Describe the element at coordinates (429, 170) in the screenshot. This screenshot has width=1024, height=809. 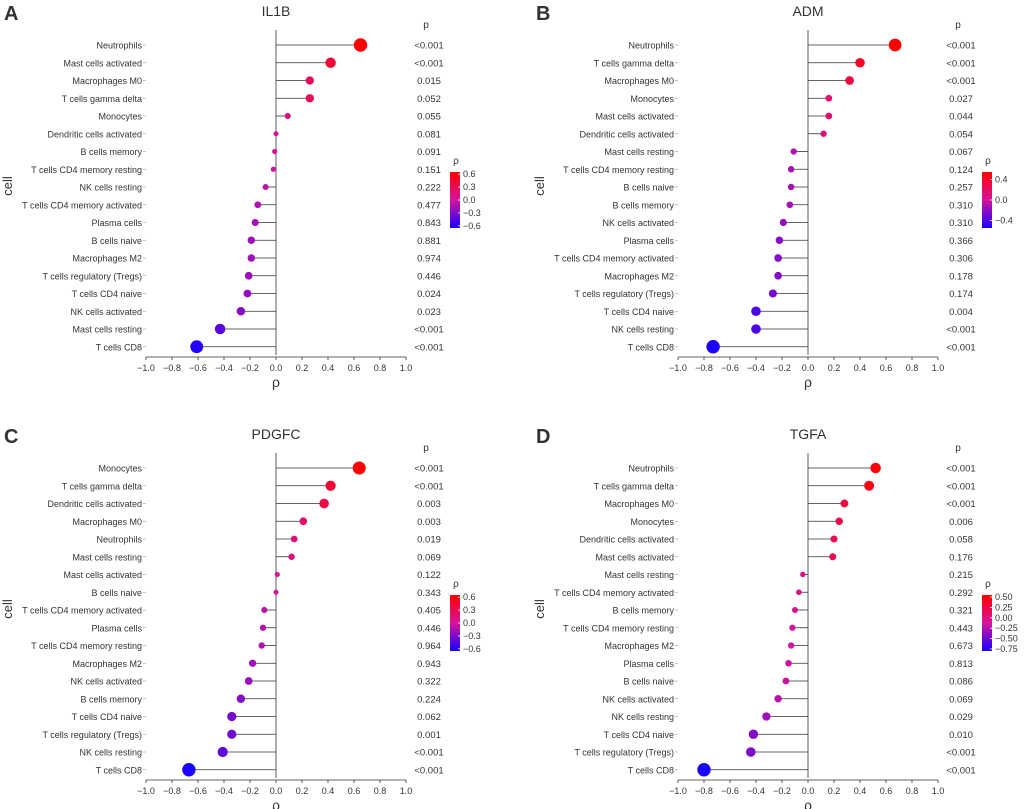
I see `p-value: 0.151` at that location.